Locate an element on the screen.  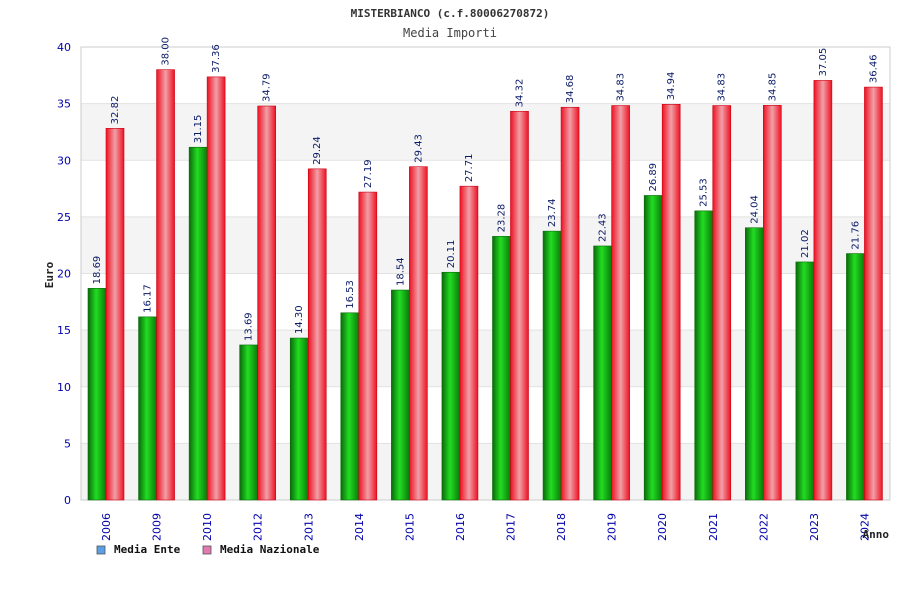
data-label: 26.89 is located at coordinates (653, 177).